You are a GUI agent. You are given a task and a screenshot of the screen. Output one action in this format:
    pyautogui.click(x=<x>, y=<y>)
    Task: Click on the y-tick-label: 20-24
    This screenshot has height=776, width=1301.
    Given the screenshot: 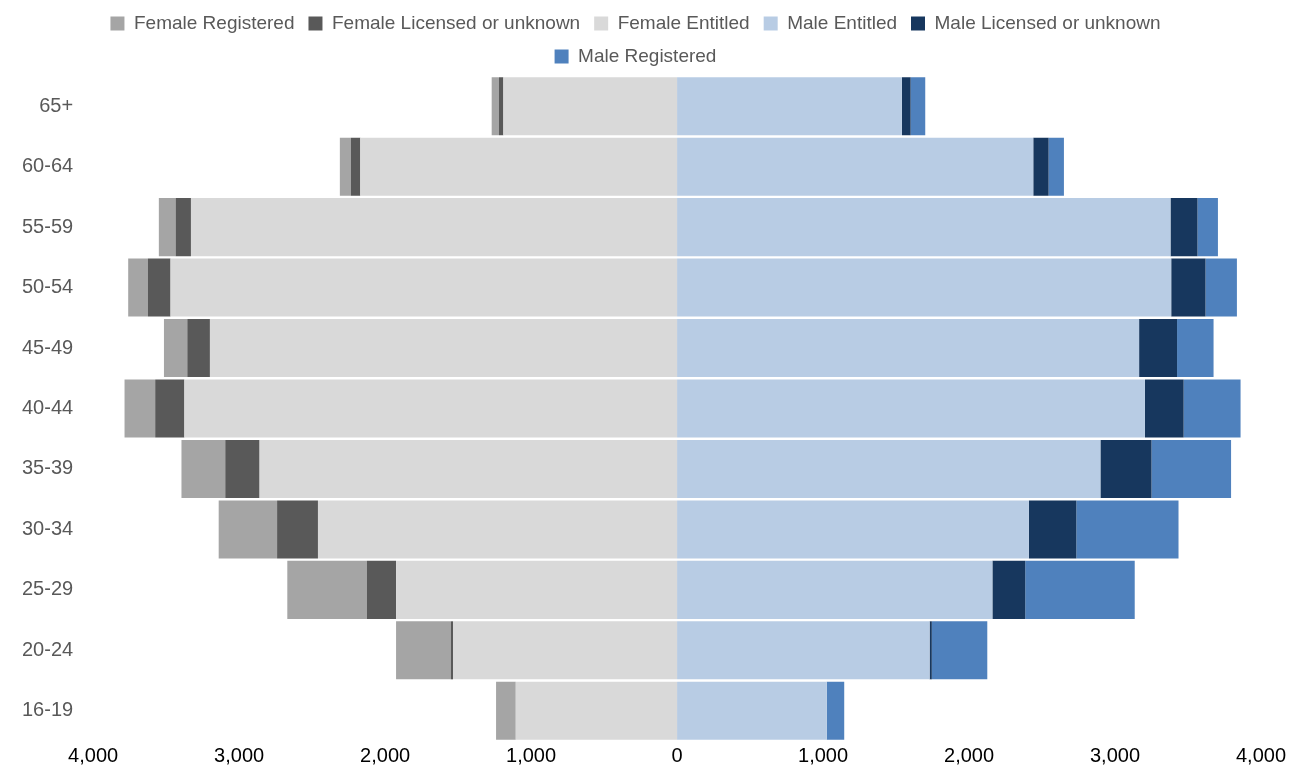 What is the action you would take?
    pyautogui.click(x=48, y=648)
    